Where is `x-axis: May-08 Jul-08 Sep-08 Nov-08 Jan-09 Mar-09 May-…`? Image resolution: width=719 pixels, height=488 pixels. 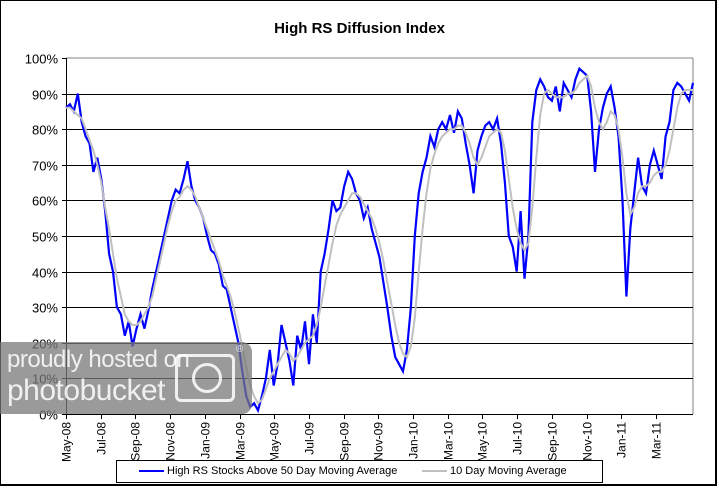
x-axis: May-08 Jul-08 Sep-08 Nov-08 Jan-09 Mar-09 May-… is located at coordinates (376, 438).